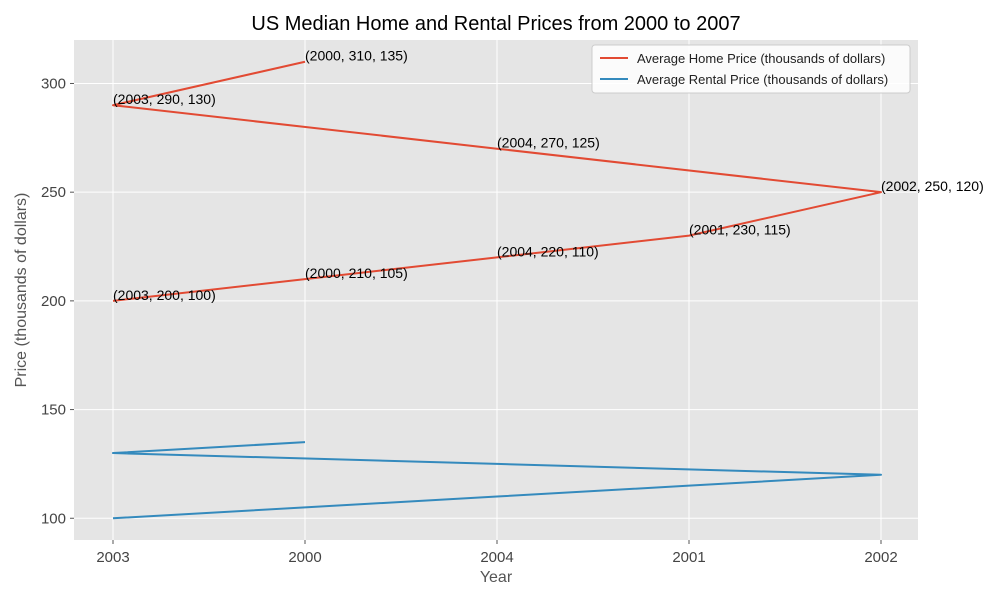  What do you see at coordinates (496, 577) in the screenshot?
I see `x-axis-label: Year` at bounding box center [496, 577].